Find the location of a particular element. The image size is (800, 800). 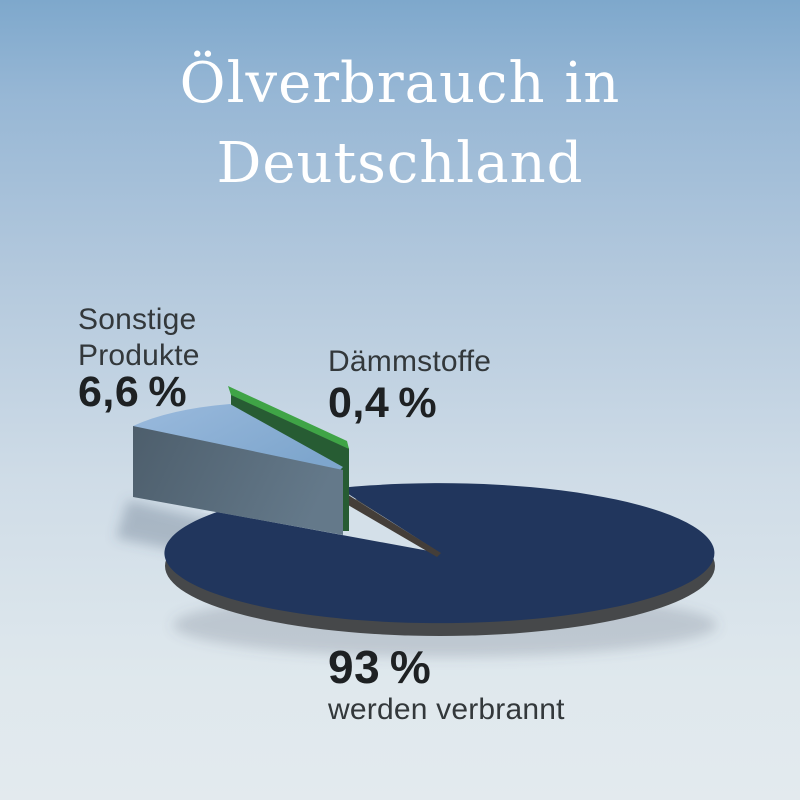

pie-slice-products-side is located at coordinates (238, 480).